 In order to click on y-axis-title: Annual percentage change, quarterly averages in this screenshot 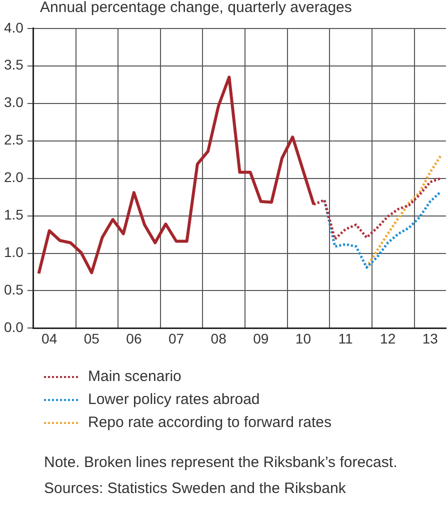, I will do `click(196, 8)`.